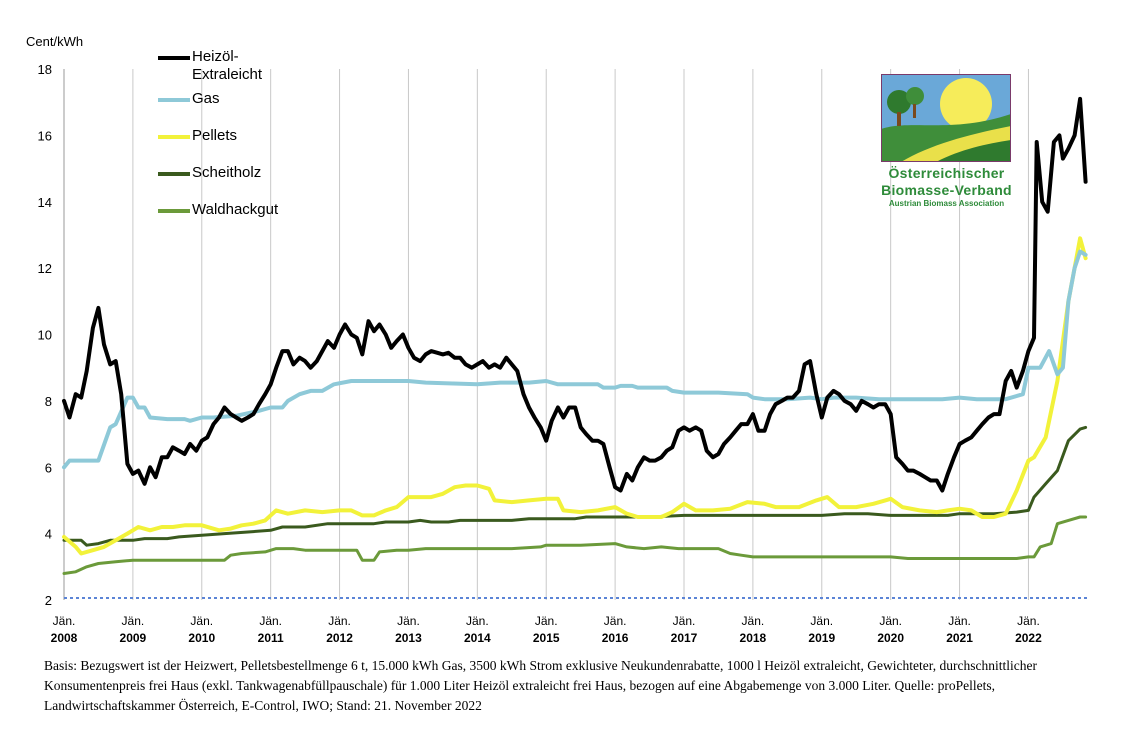  What do you see at coordinates (45, 268) in the screenshot?
I see `y-tick-label-5: 12` at bounding box center [45, 268].